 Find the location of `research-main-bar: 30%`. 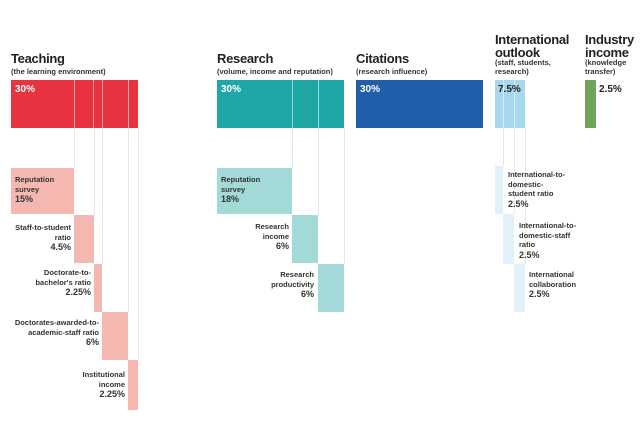

research-main-bar: 30% is located at coordinates (280, 104).